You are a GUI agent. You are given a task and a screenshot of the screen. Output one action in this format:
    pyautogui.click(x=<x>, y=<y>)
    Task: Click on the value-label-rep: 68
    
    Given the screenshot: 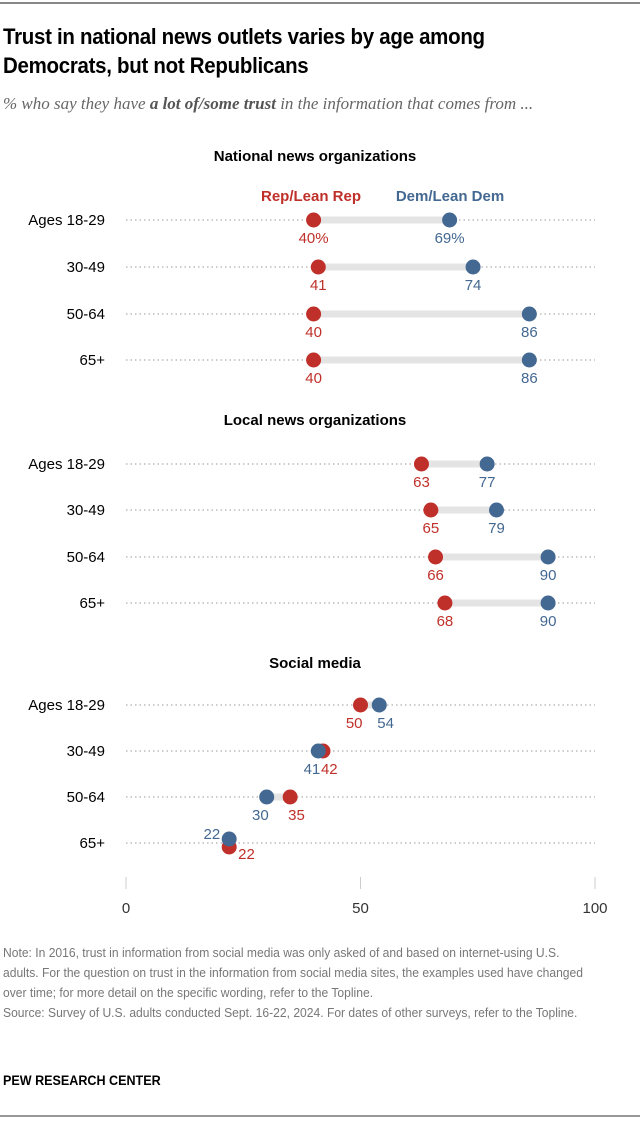 What is the action you would take?
    pyautogui.click(x=445, y=621)
    